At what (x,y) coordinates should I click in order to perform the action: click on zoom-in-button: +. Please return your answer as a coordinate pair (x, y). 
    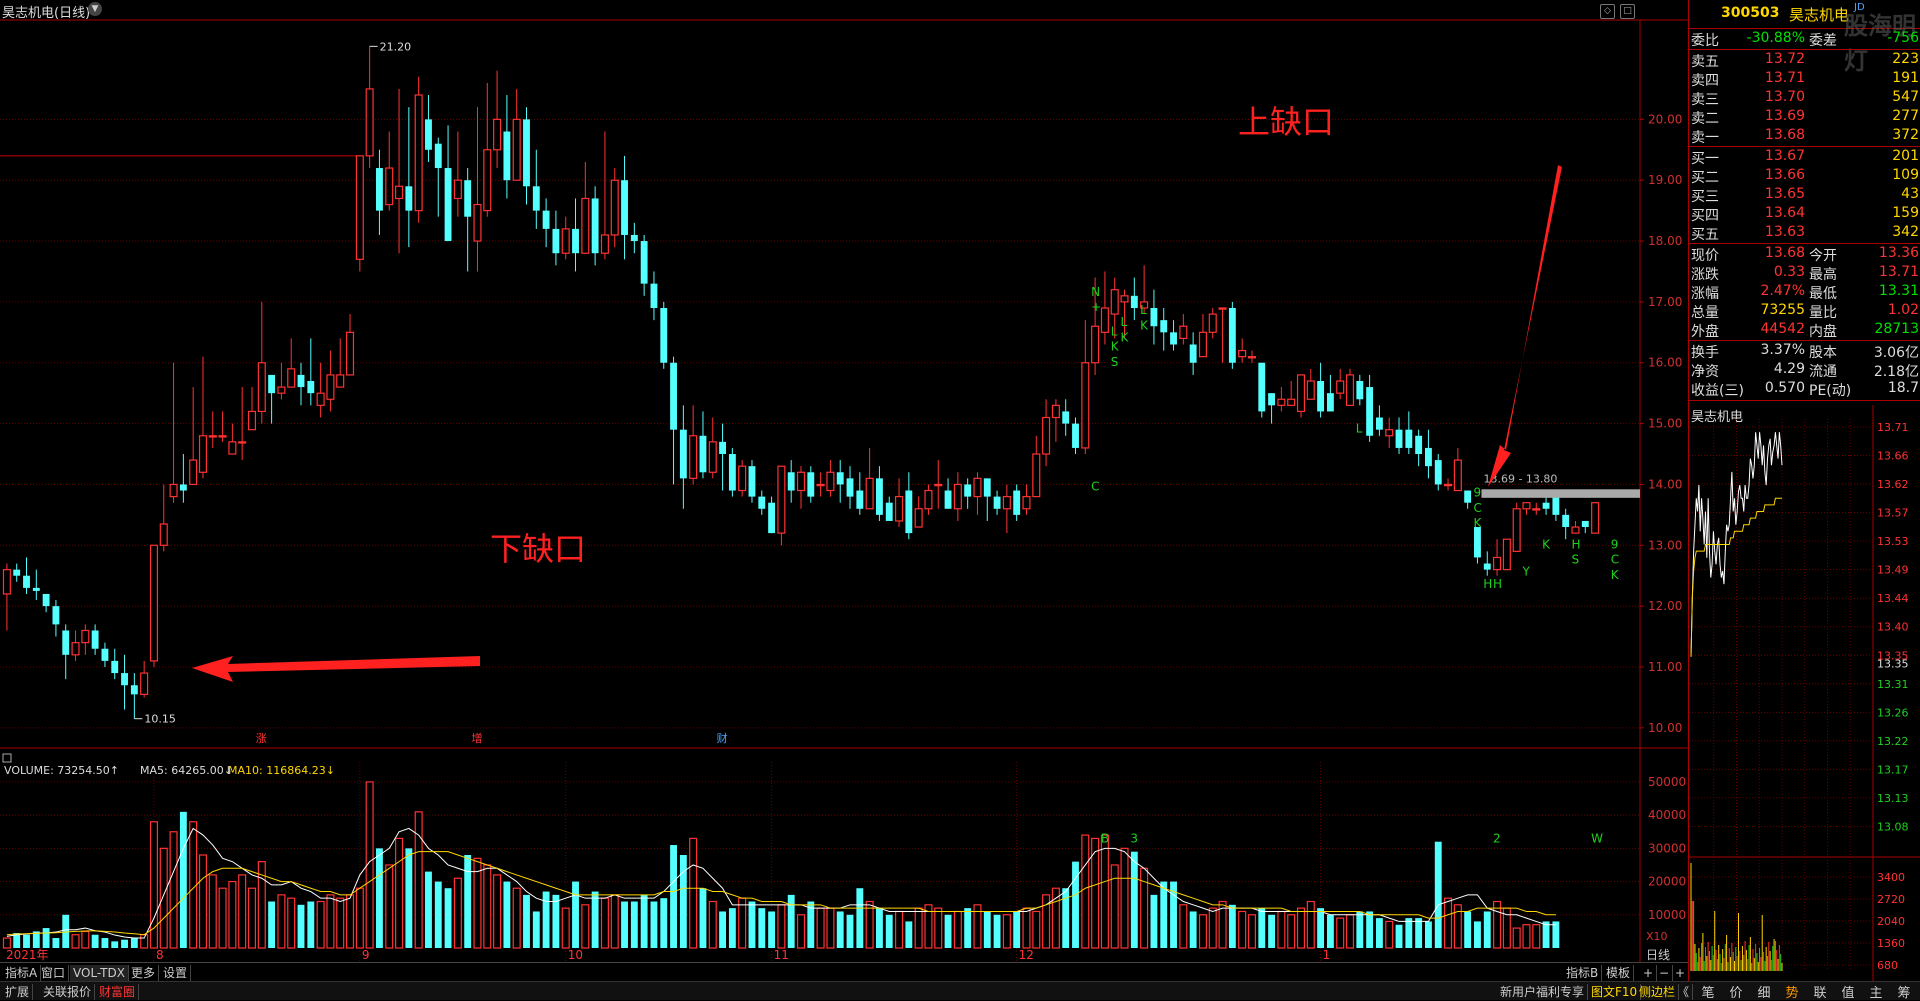
    Looking at the image, I should click on (1649, 973).